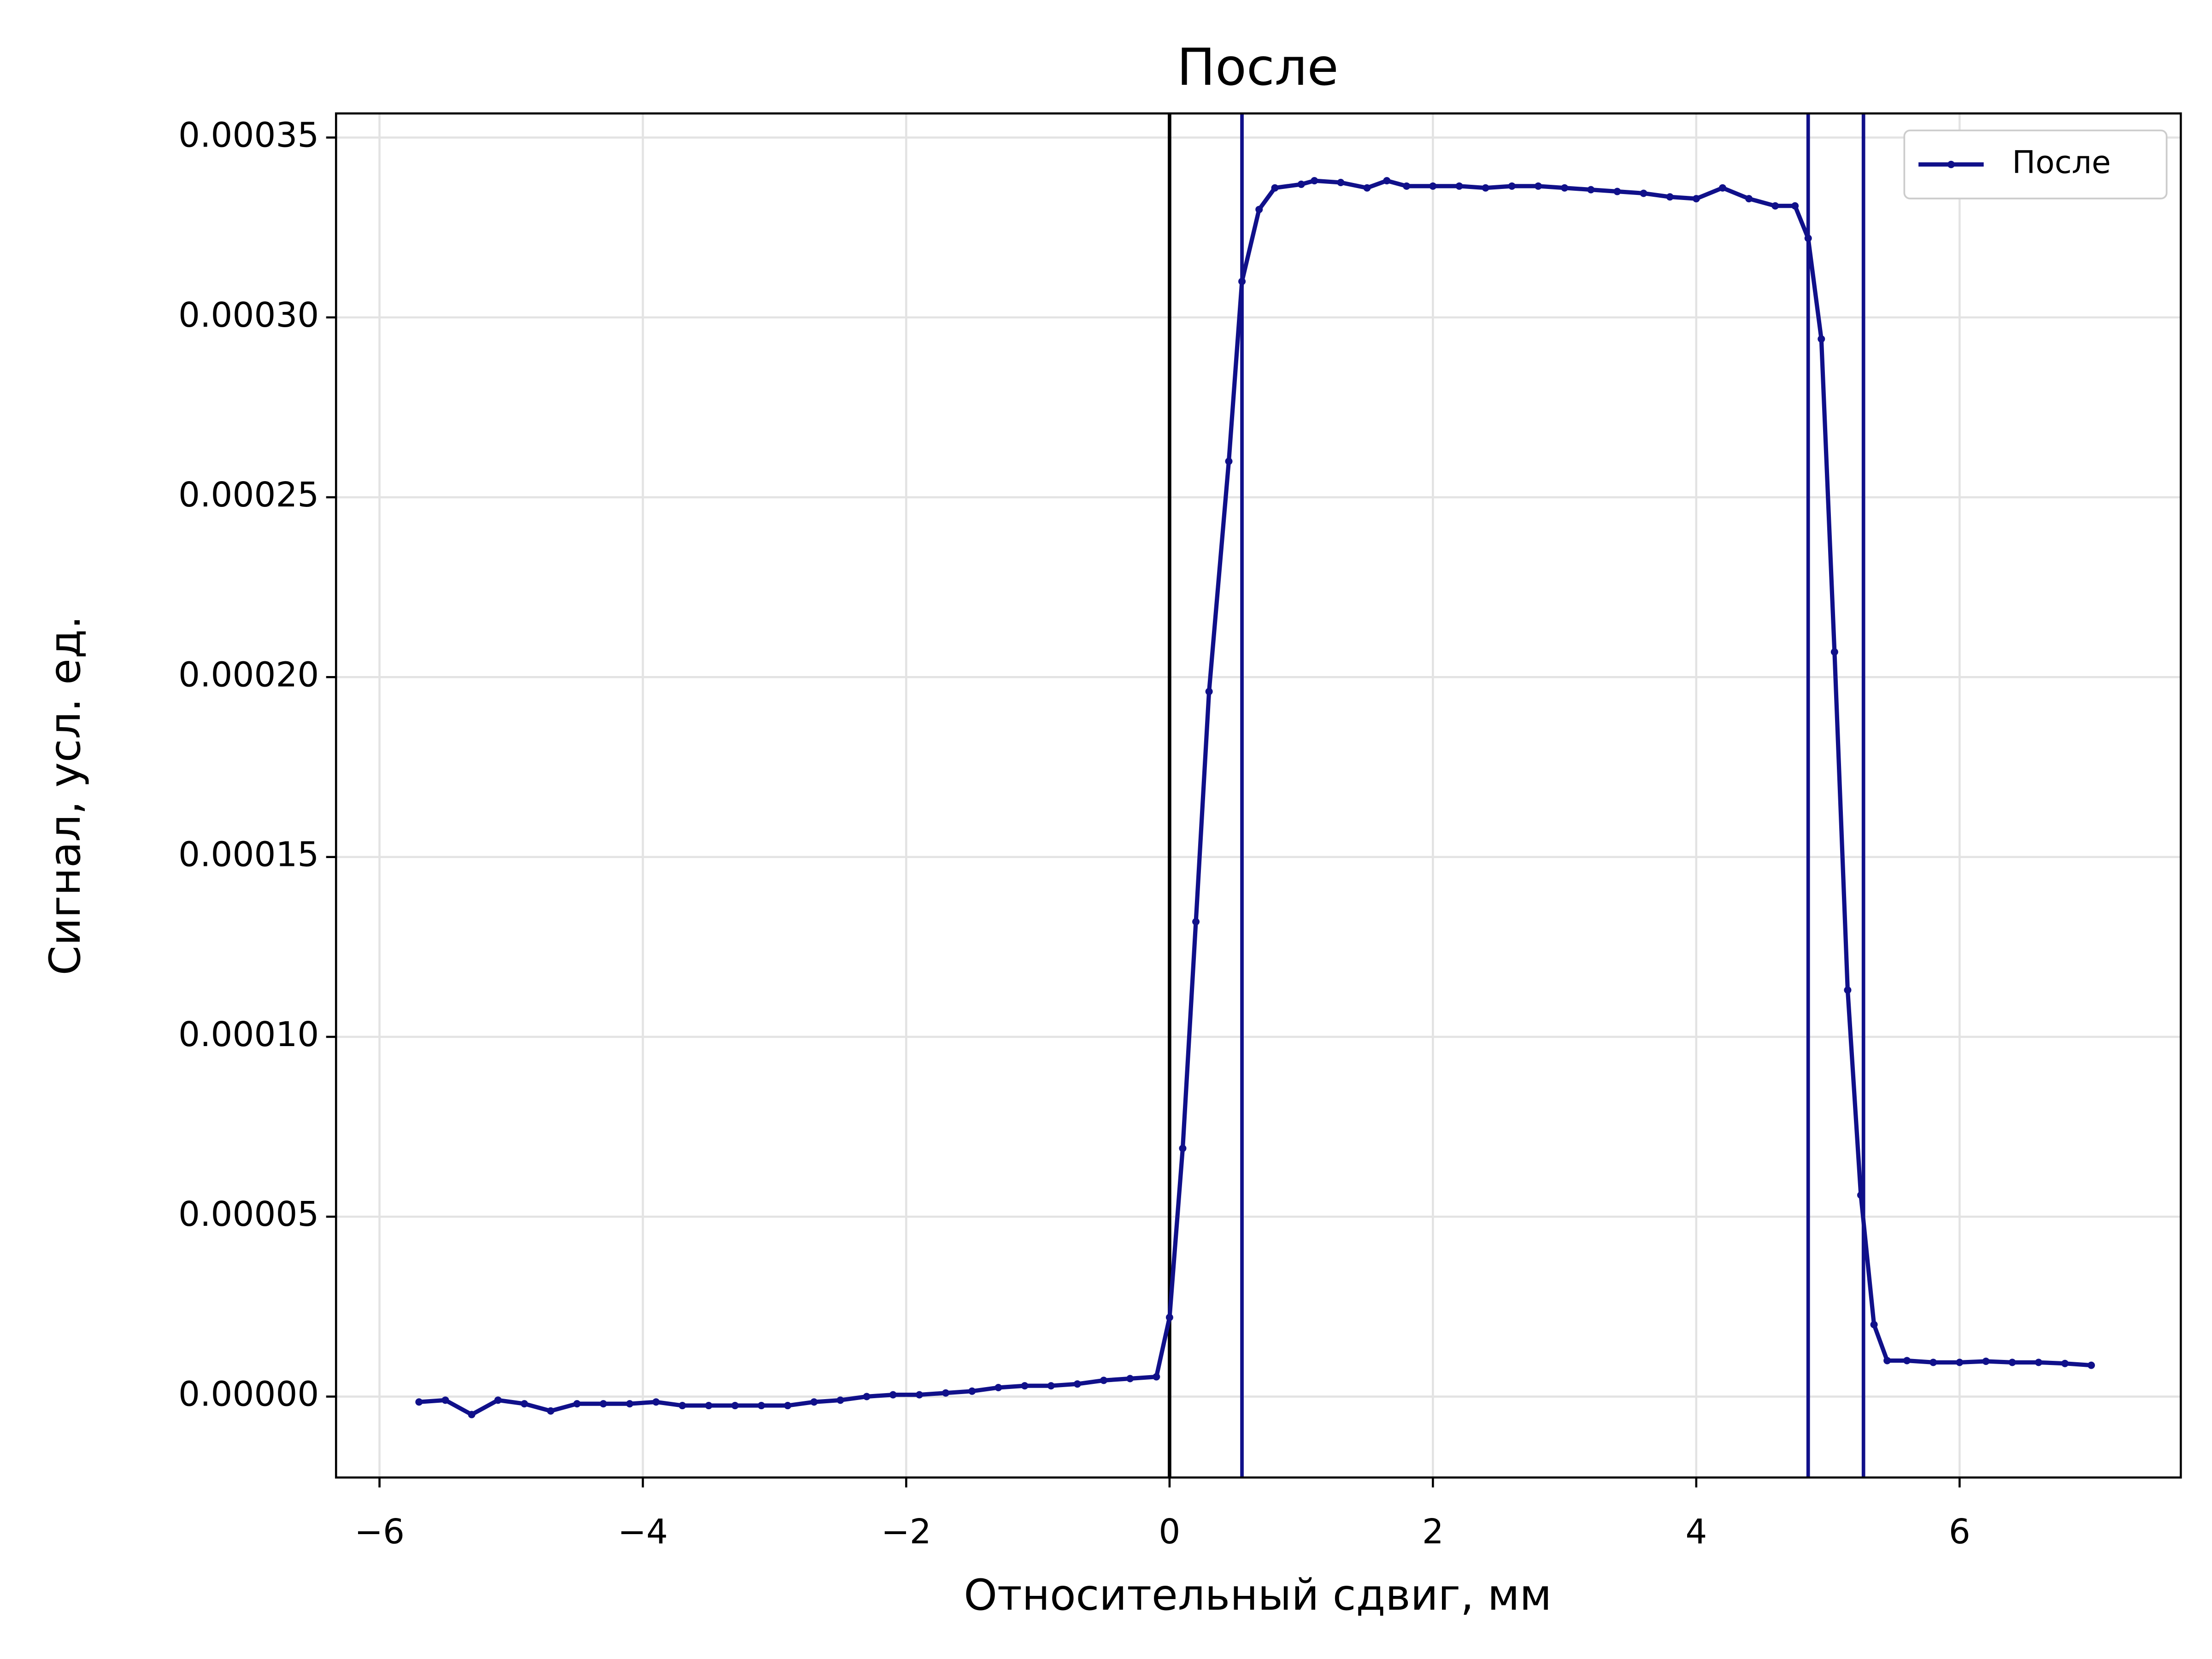 This screenshot has width=2212, height=1659. Describe the element at coordinates (248, 1034) in the screenshot. I see `y-tick-label: 0.00010` at that location.